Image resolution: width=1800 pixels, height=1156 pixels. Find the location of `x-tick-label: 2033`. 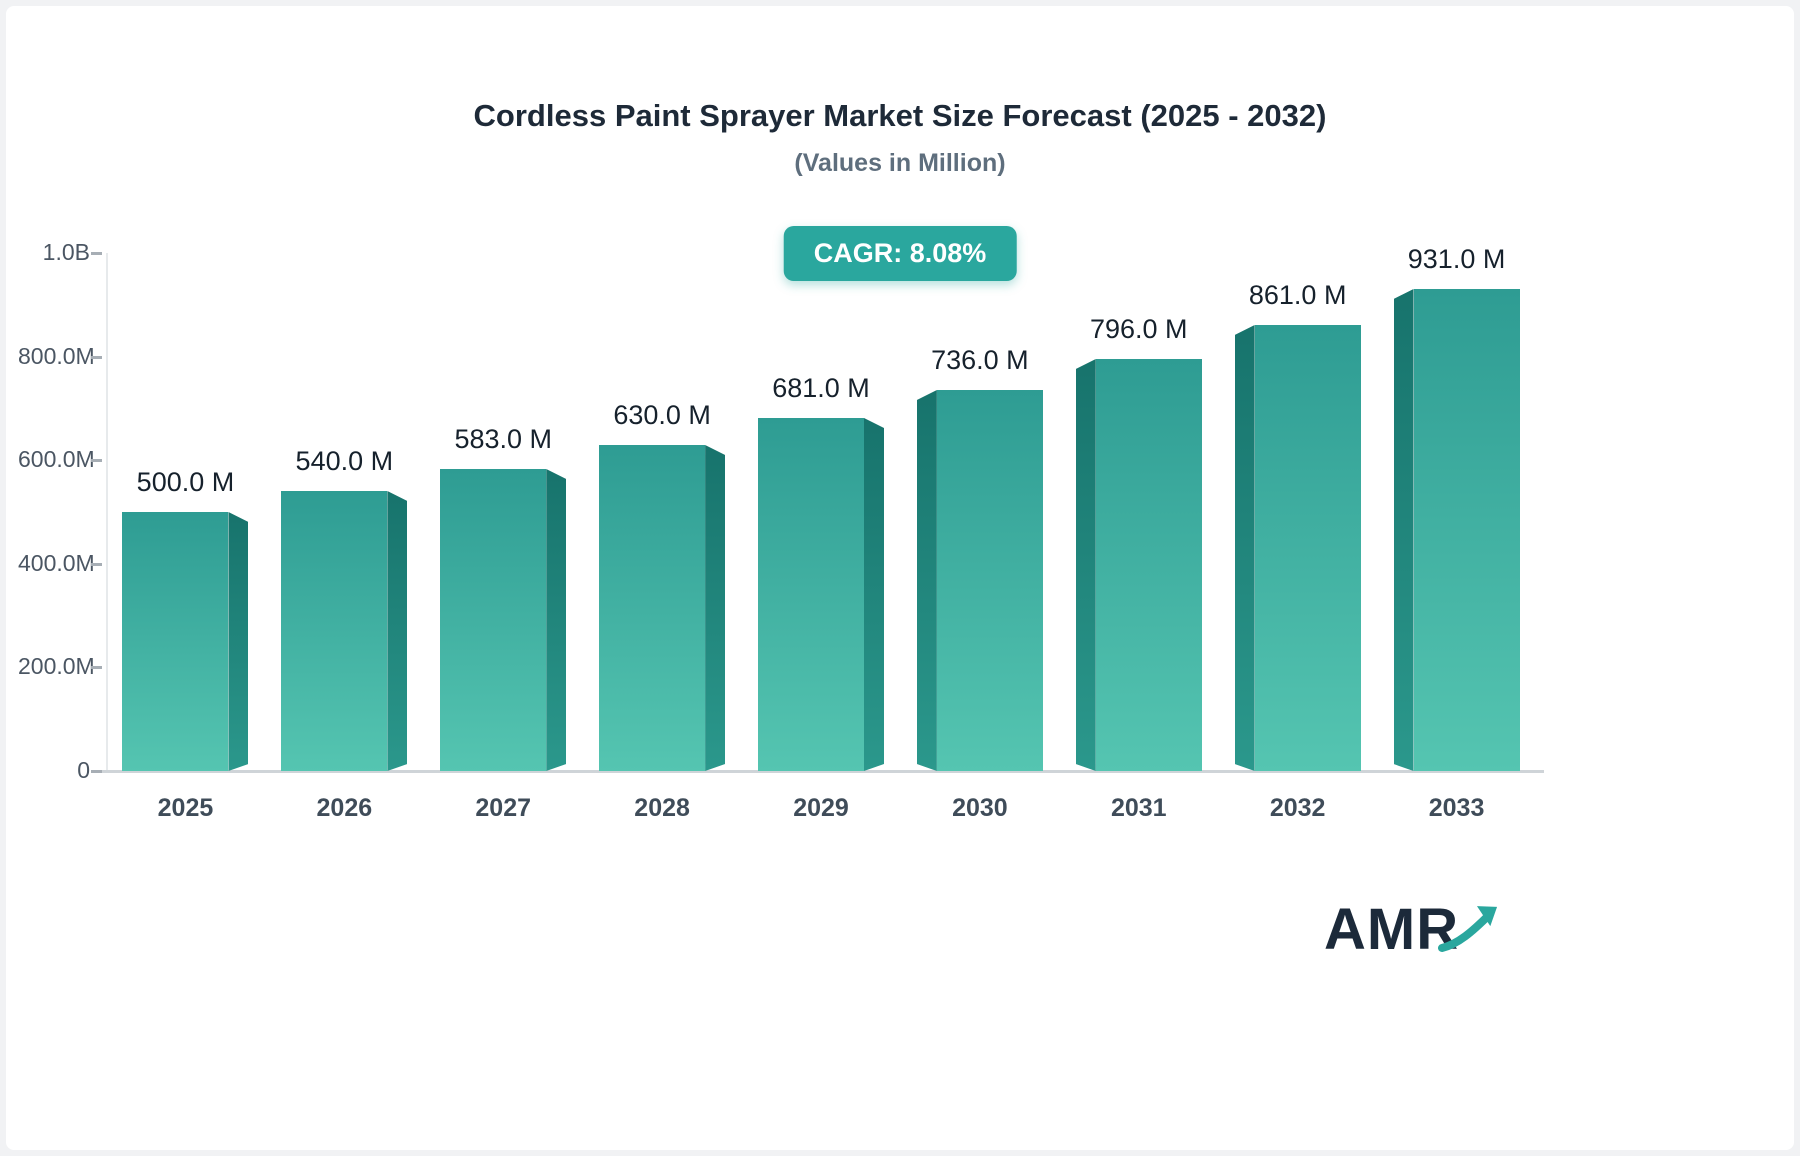

x-tick-label: 2033 is located at coordinates (1456, 808).